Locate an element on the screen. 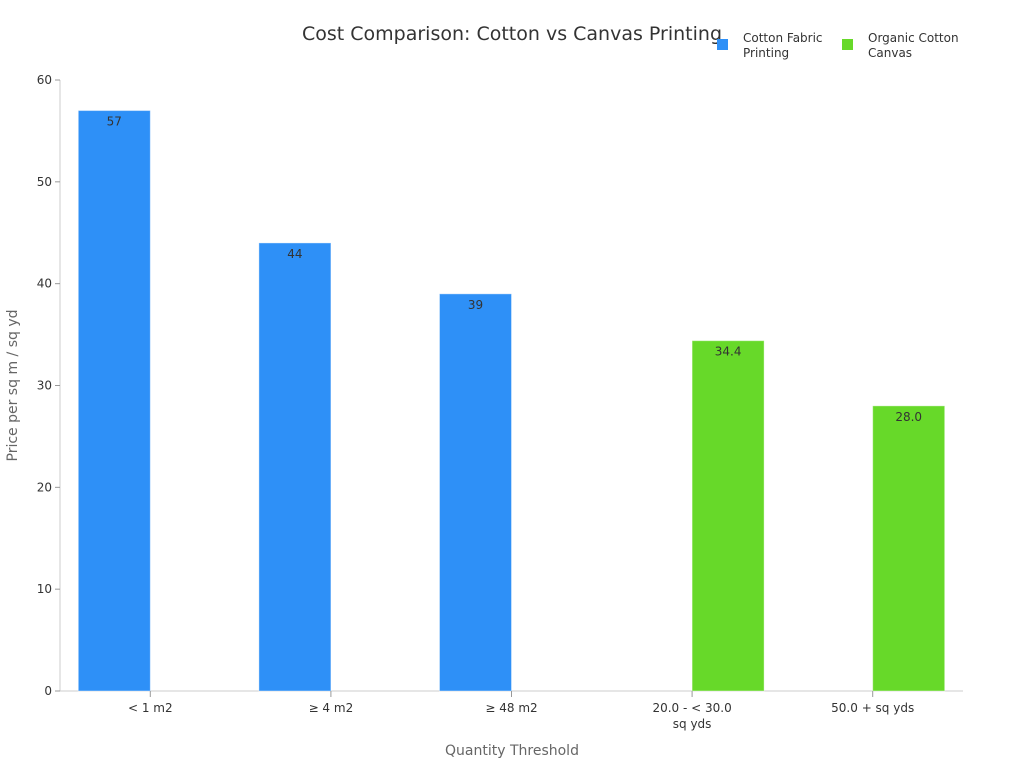  y-tick-label: 50 is located at coordinates (44, 182).